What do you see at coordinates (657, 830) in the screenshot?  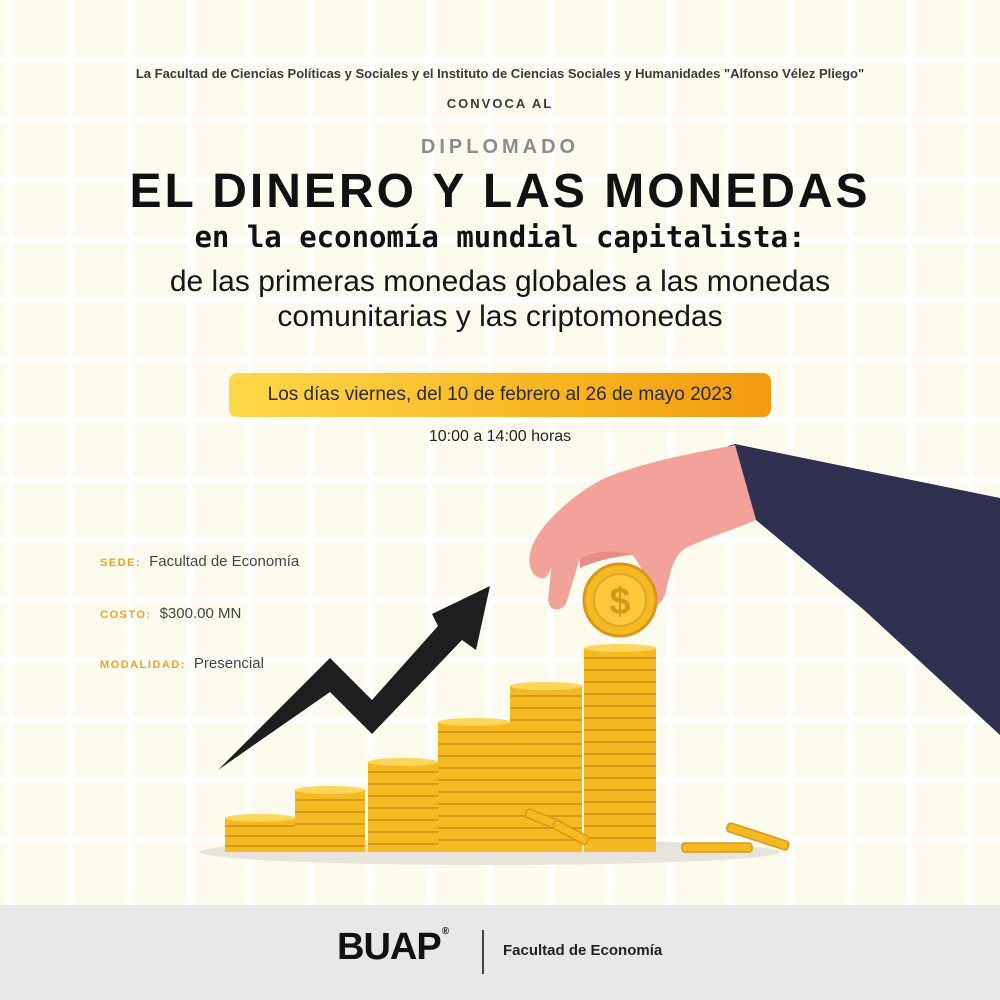 I see `scattered-coins` at bounding box center [657, 830].